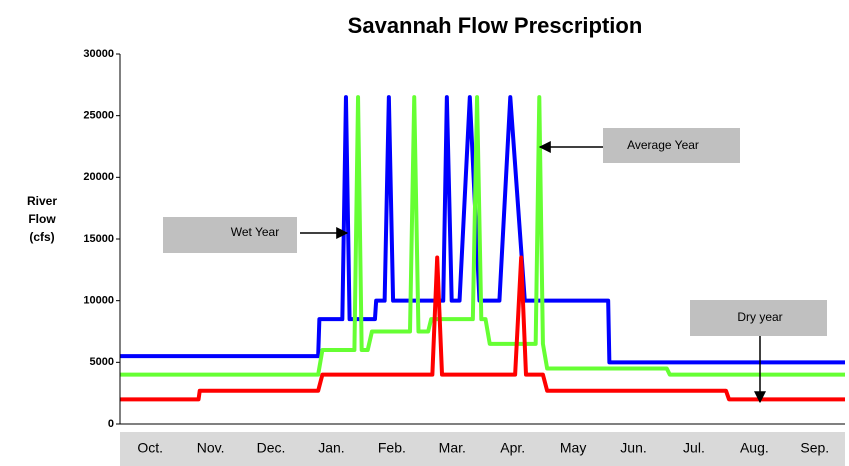 Image resolution: width=849 pixels, height=466 pixels. Describe the element at coordinates (102, 362) in the screenshot. I see `y-tick-label: 5000` at that location.